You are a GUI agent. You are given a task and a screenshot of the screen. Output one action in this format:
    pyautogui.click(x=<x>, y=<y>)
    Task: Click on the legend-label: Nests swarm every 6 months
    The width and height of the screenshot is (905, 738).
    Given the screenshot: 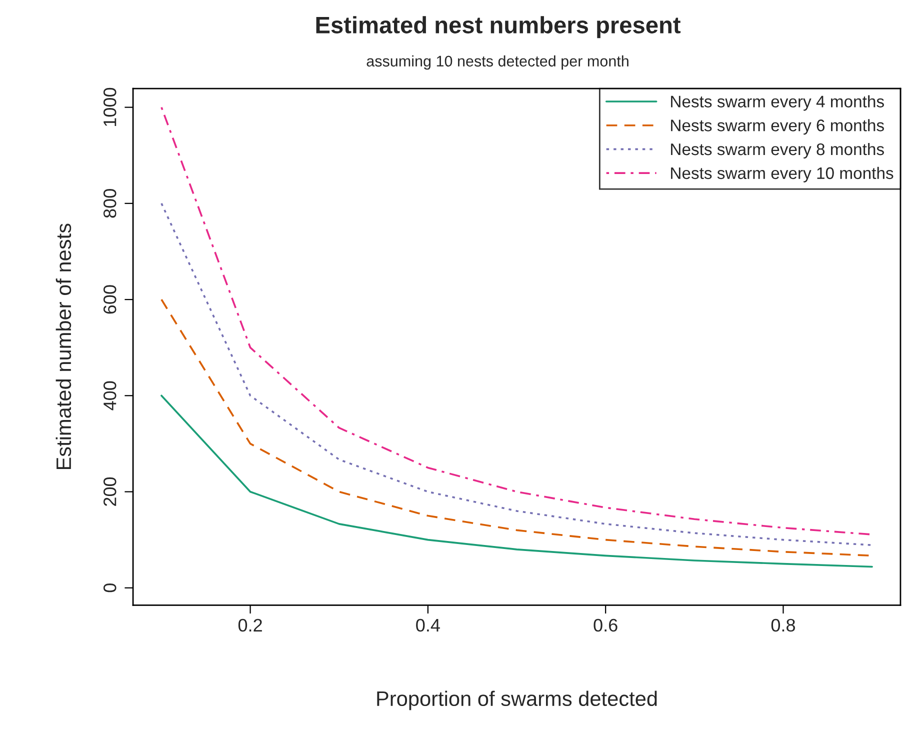 What is the action you would take?
    pyautogui.click(x=777, y=127)
    